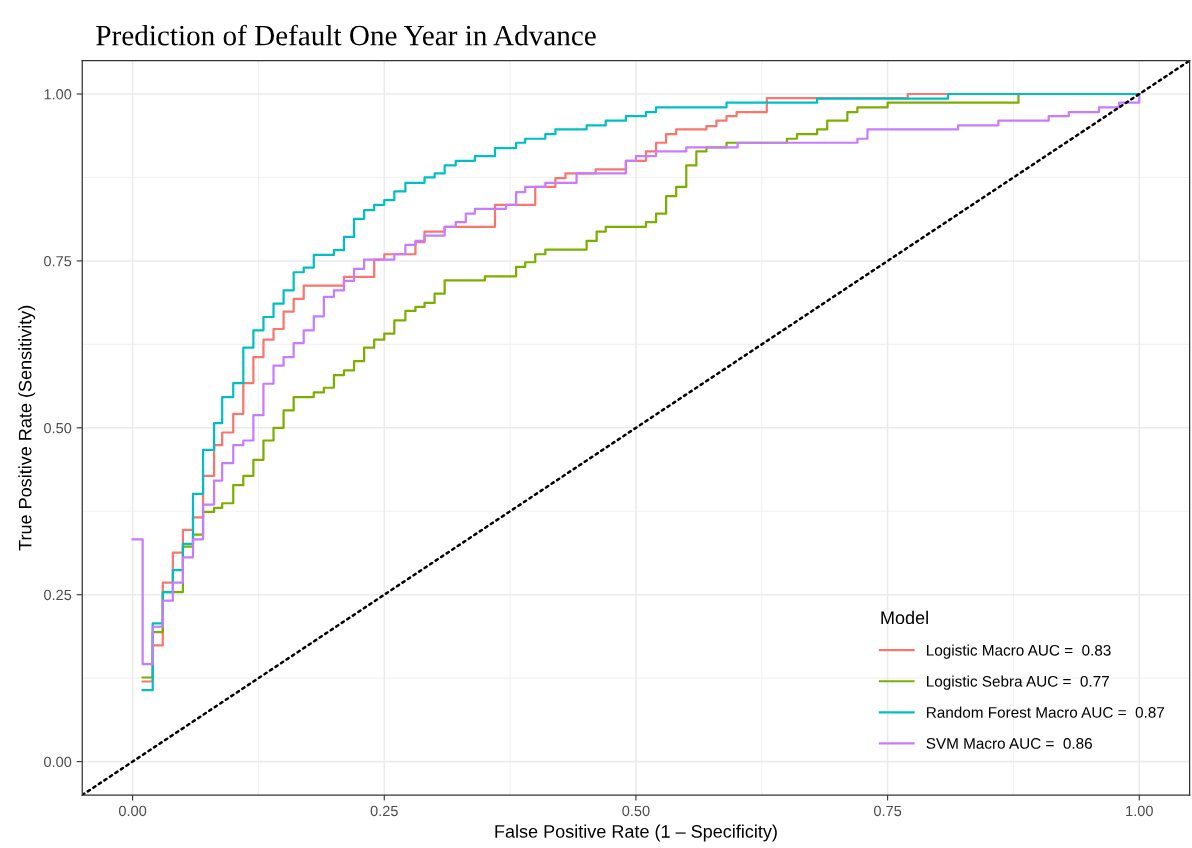 Image resolution: width=1192 pixels, height=848 pixels. I want to click on y-tick-label: 0.75, so click(58, 261).